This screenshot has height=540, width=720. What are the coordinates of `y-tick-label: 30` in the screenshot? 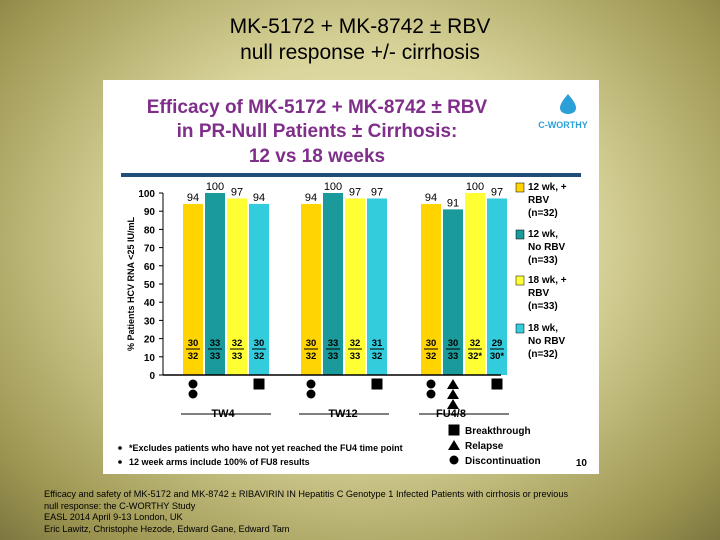 It's located at (150, 321).